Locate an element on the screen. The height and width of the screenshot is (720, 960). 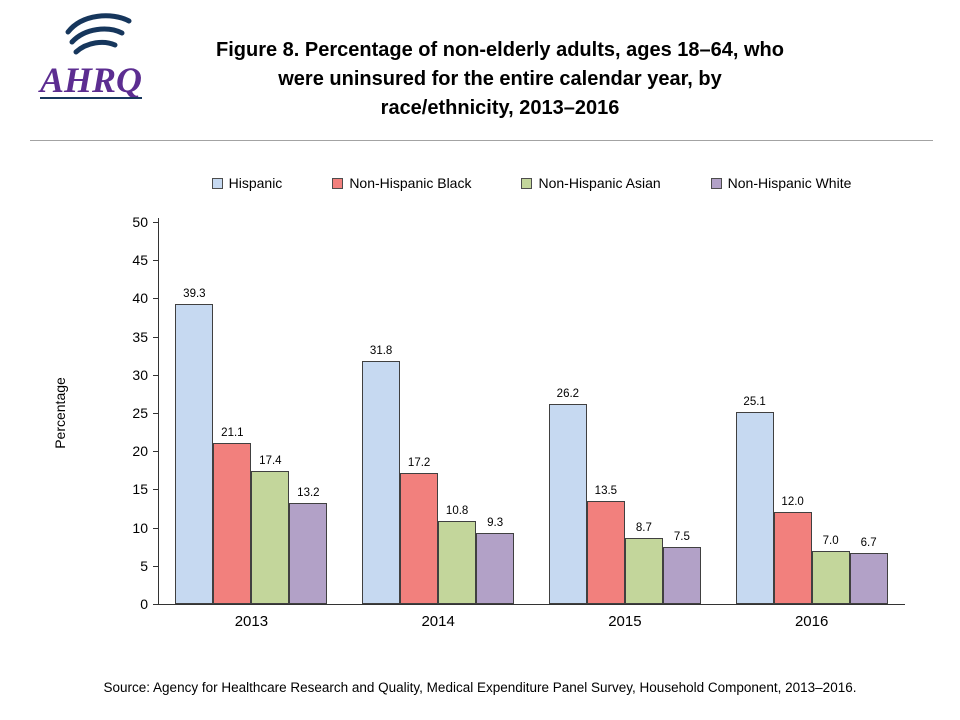
bar-value-label: 26.2 is located at coordinates (568, 393).